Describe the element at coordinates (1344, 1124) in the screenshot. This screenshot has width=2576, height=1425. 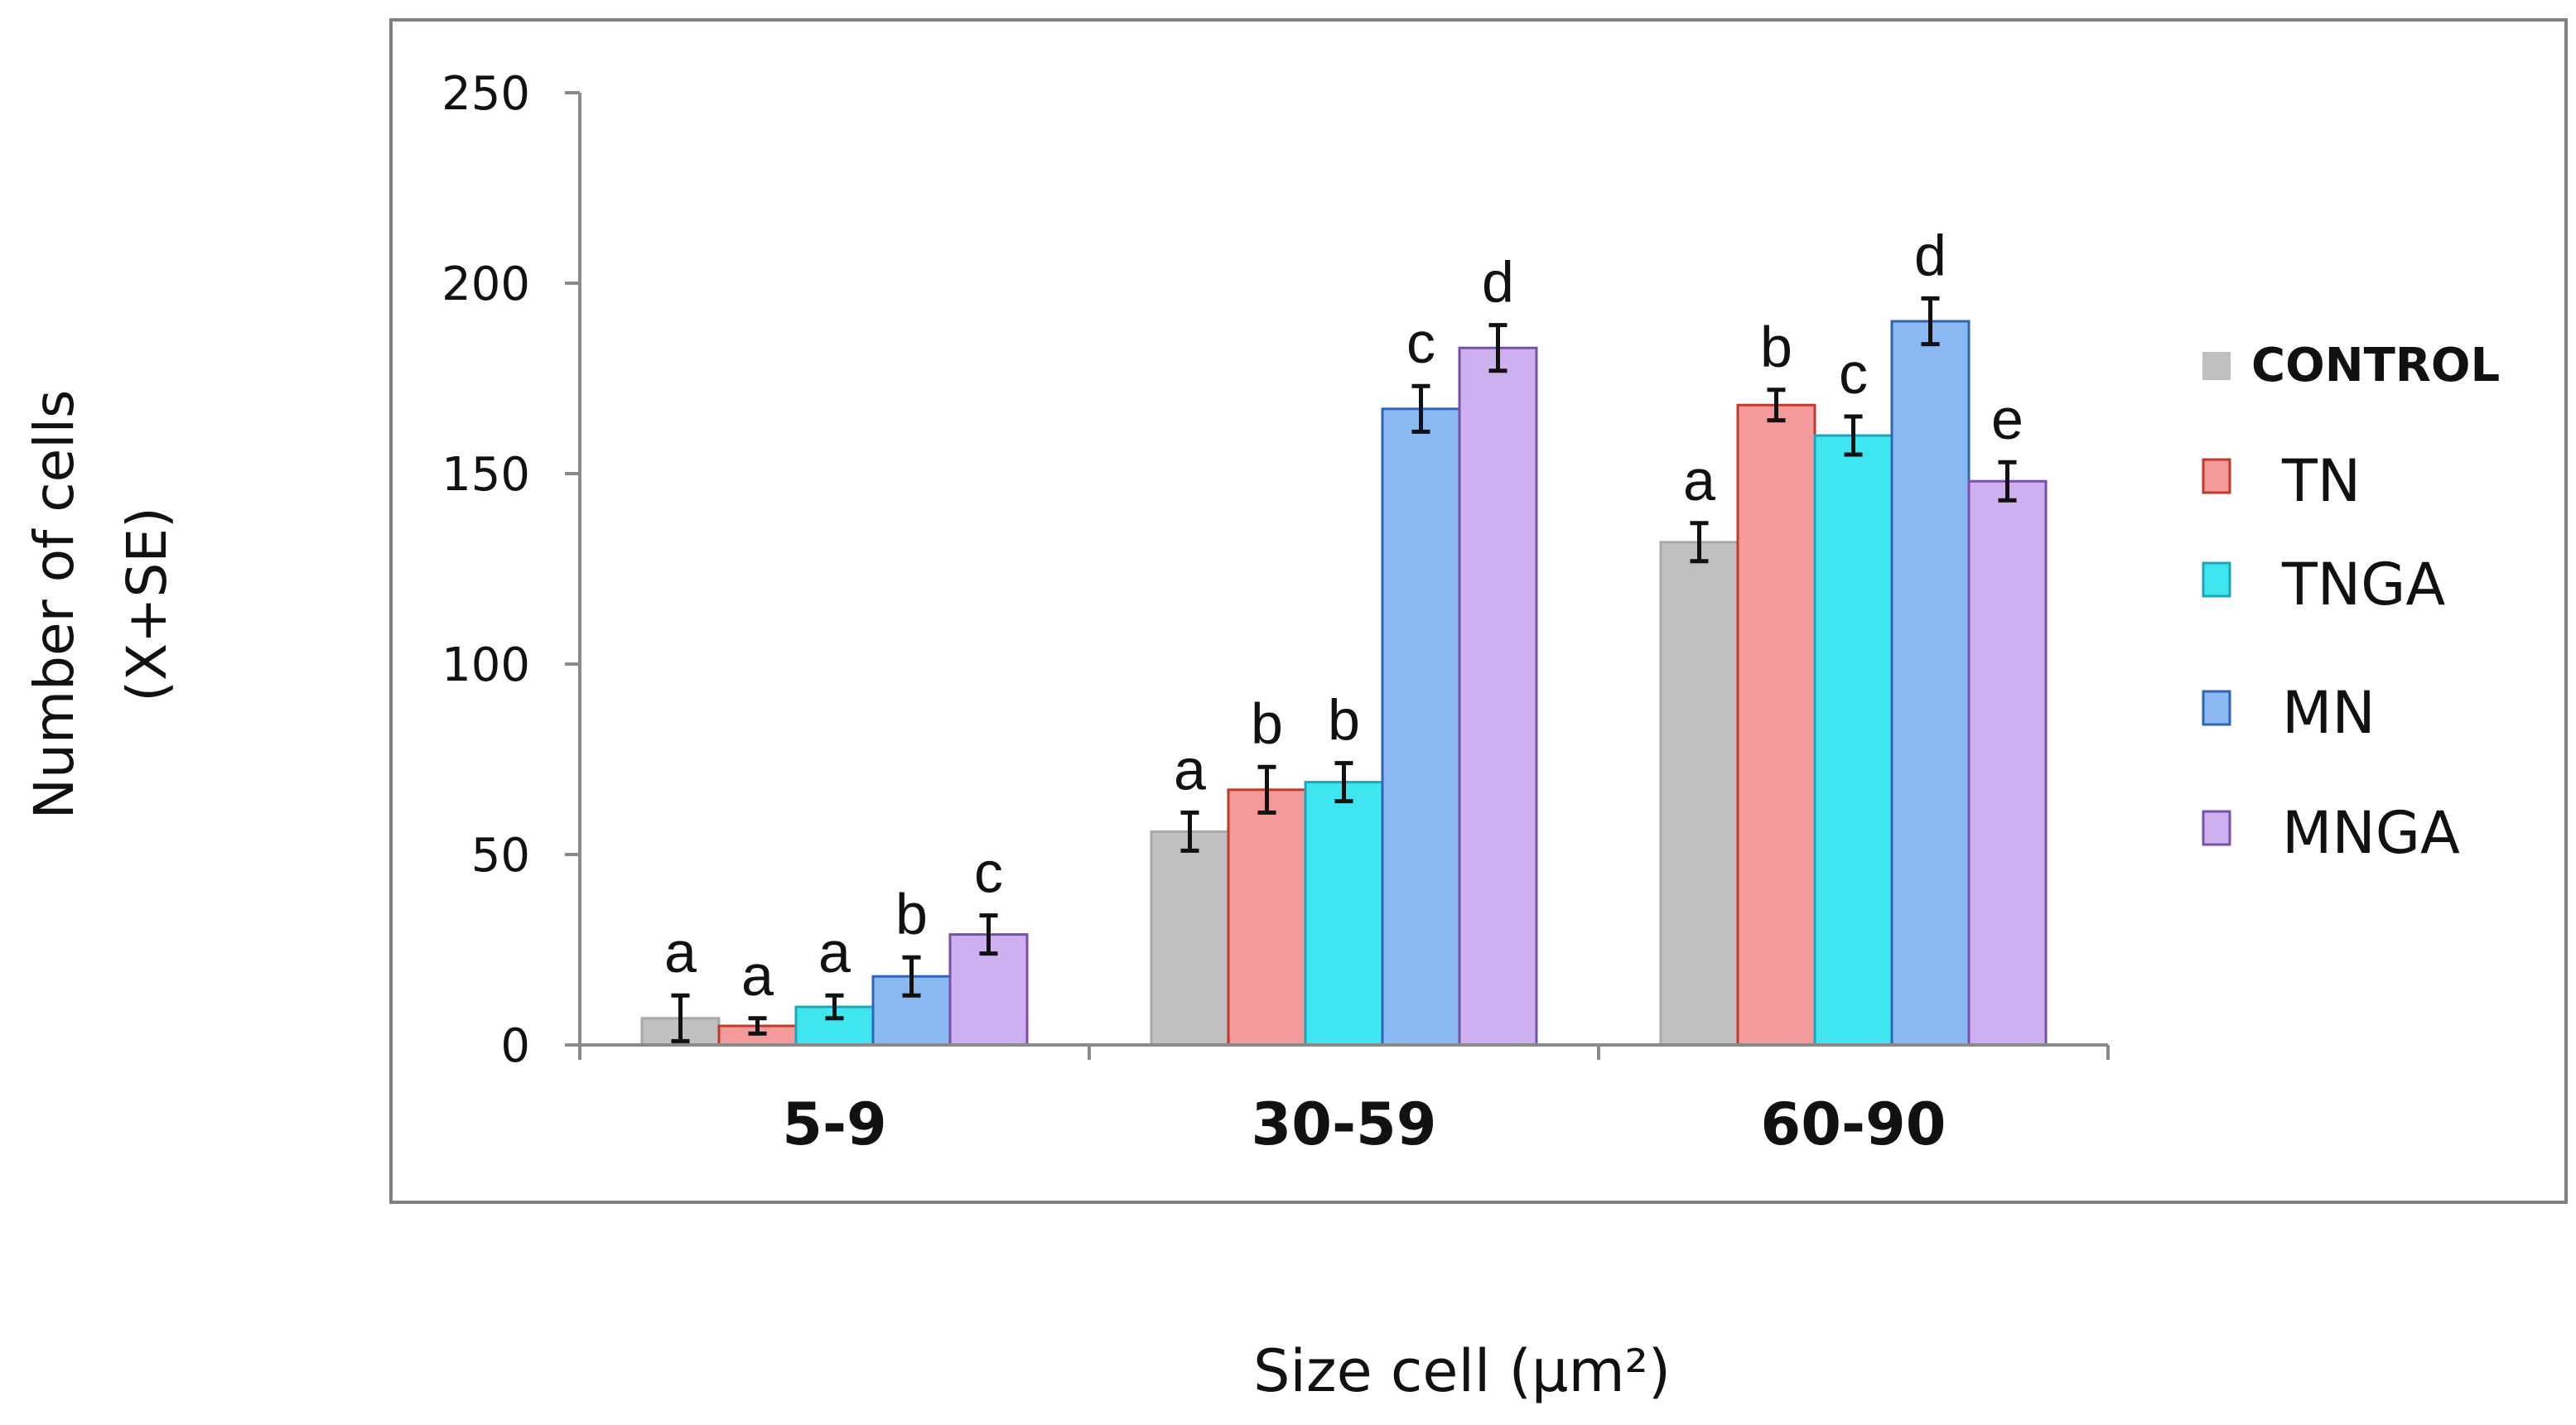
I see `x-tick-label: 30-59` at that location.